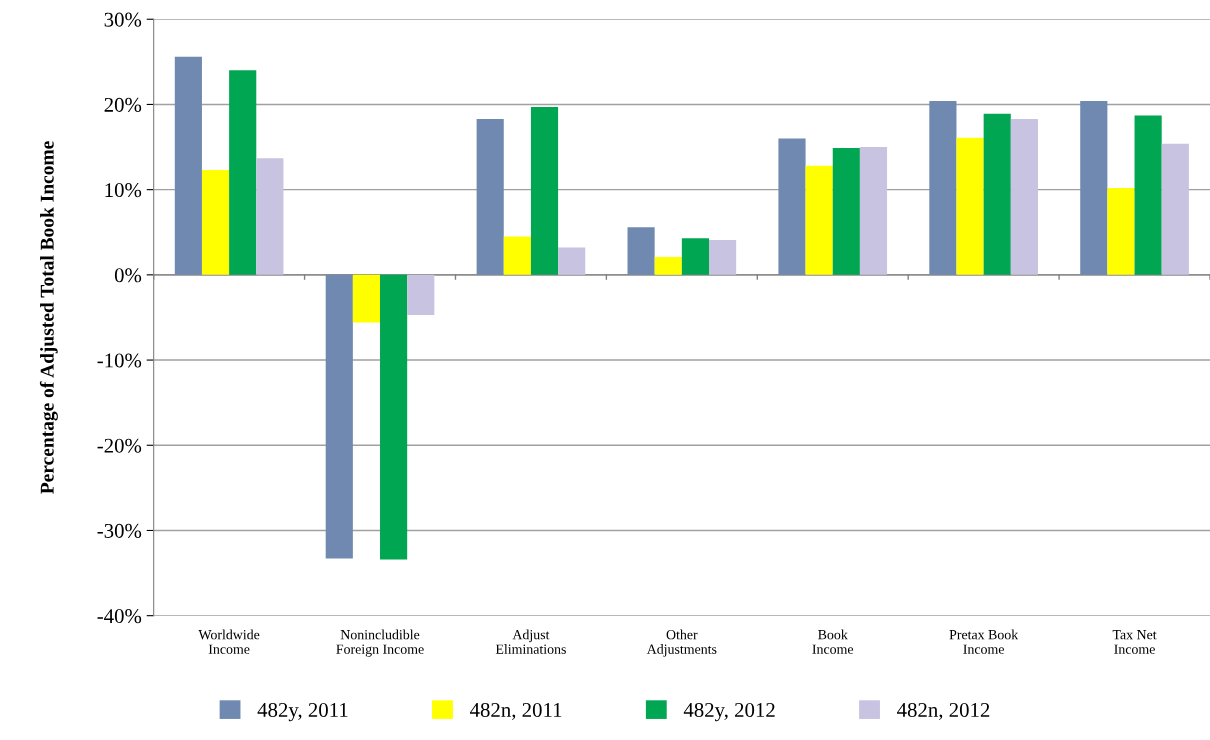  Describe the element at coordinates (302, 712) in the screenshot. I see `legend-label: 482y, 2011` at that location.